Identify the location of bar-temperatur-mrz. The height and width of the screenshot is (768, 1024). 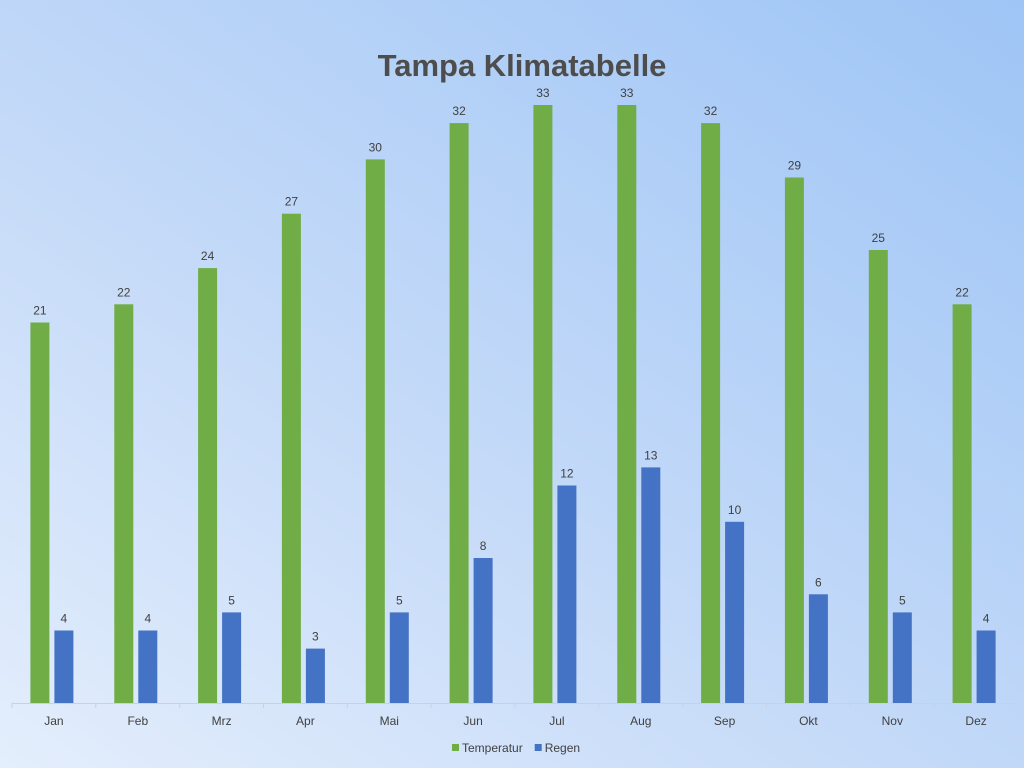
(208, 485).